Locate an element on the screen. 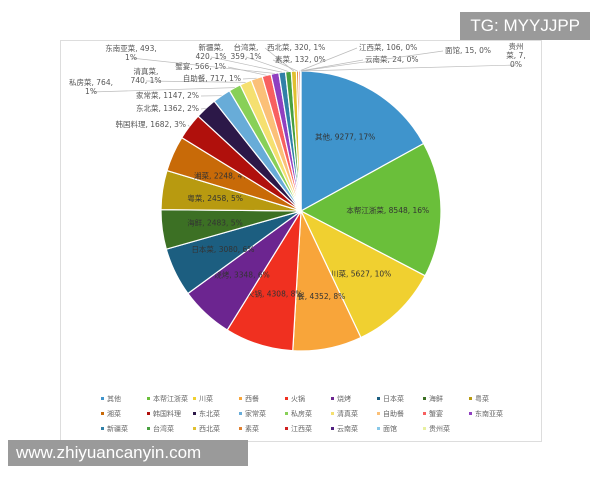 The image size is (600, 480). legend-label: 云南菜 is located at coordinates (347, 428).